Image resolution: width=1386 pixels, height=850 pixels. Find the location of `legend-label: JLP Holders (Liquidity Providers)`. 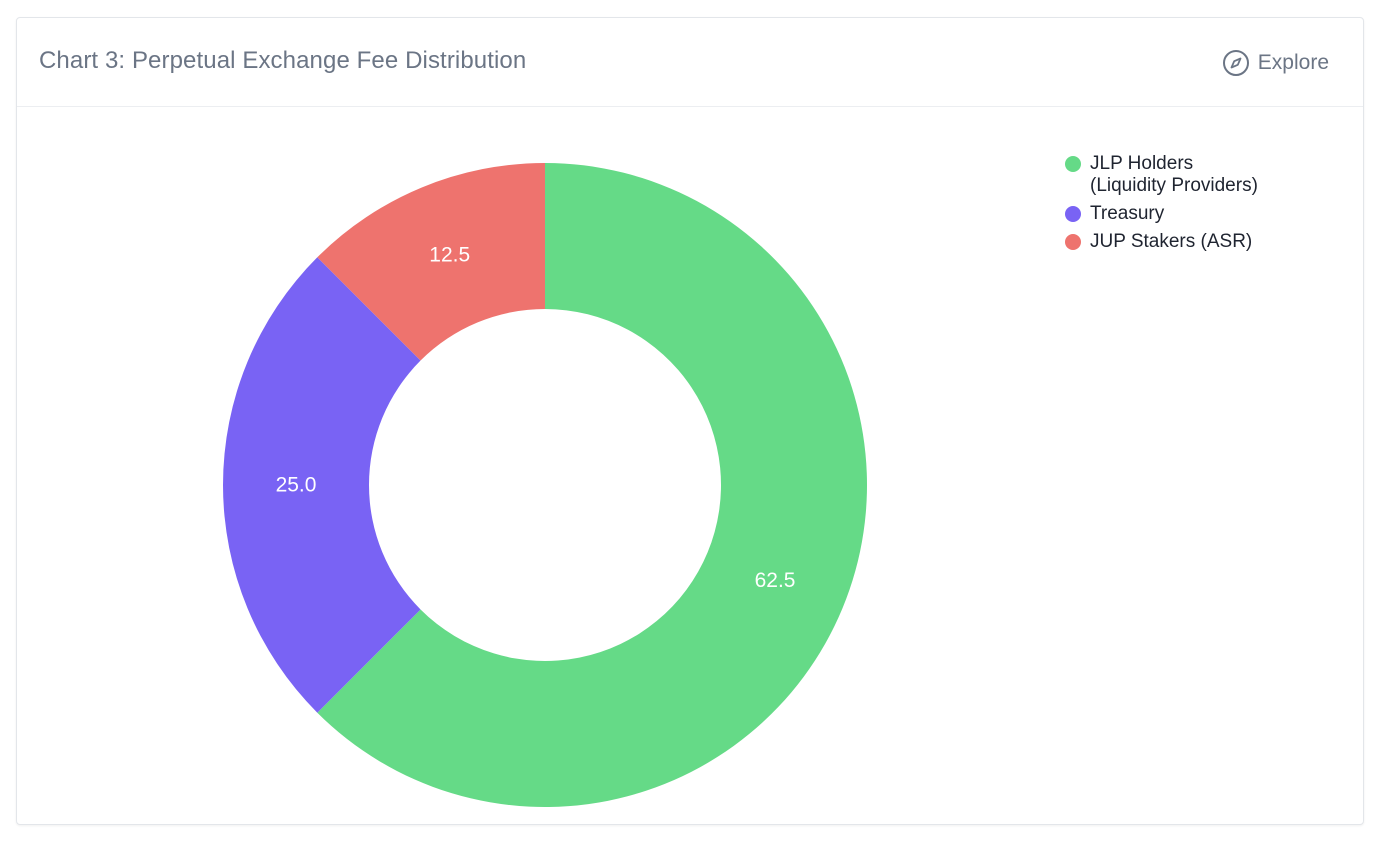

legend-label: JLP Holders (Liquidity Providers) is located at coordinates (1174, 174).